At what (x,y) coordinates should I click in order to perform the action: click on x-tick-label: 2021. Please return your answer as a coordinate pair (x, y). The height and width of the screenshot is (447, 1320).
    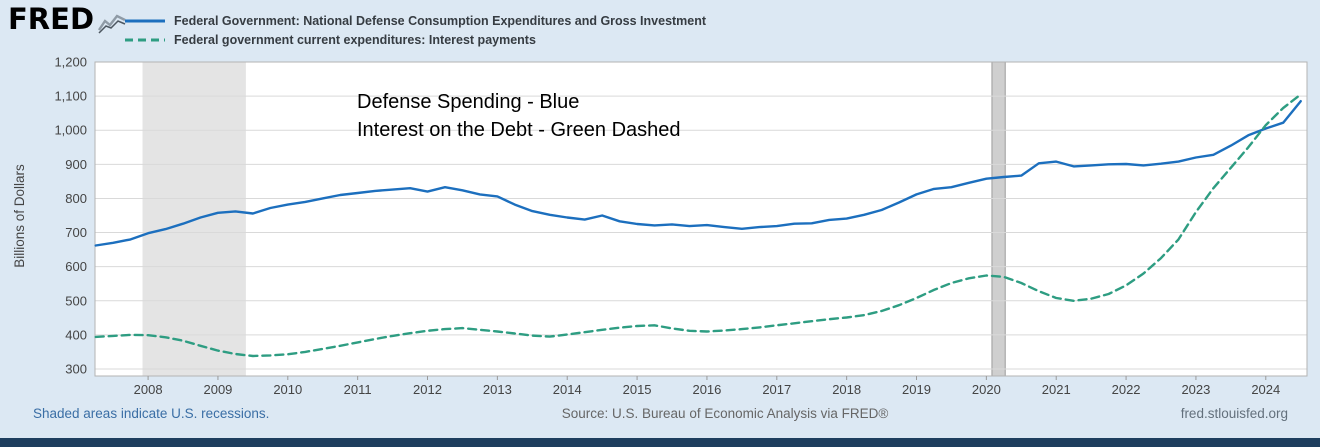
    Looking at the image, I should click on (1056, 389).